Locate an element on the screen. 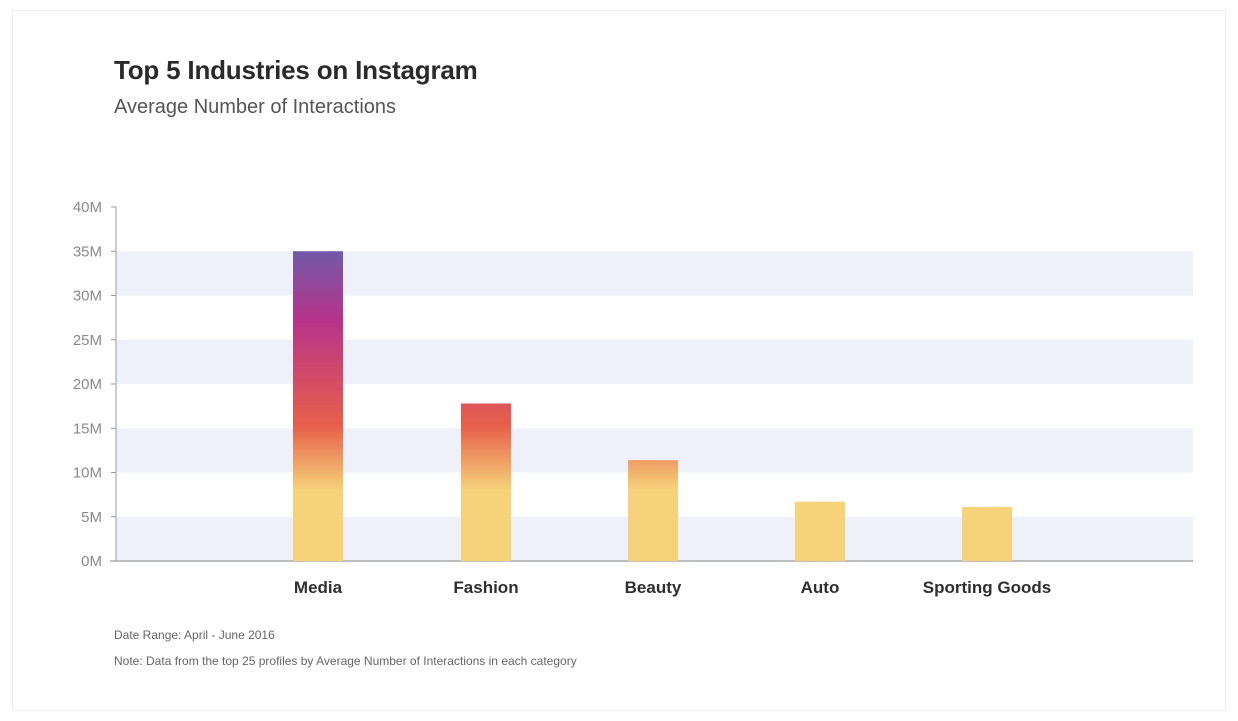 The height and width of the screenshot is (721, 1238). bar-beauty is located at coordinates (653, 510).